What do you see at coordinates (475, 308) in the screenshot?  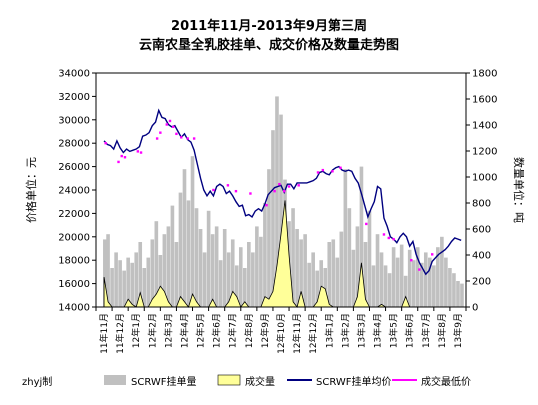 I see `right-tick-label: 0` at bounding box center [475, 308].